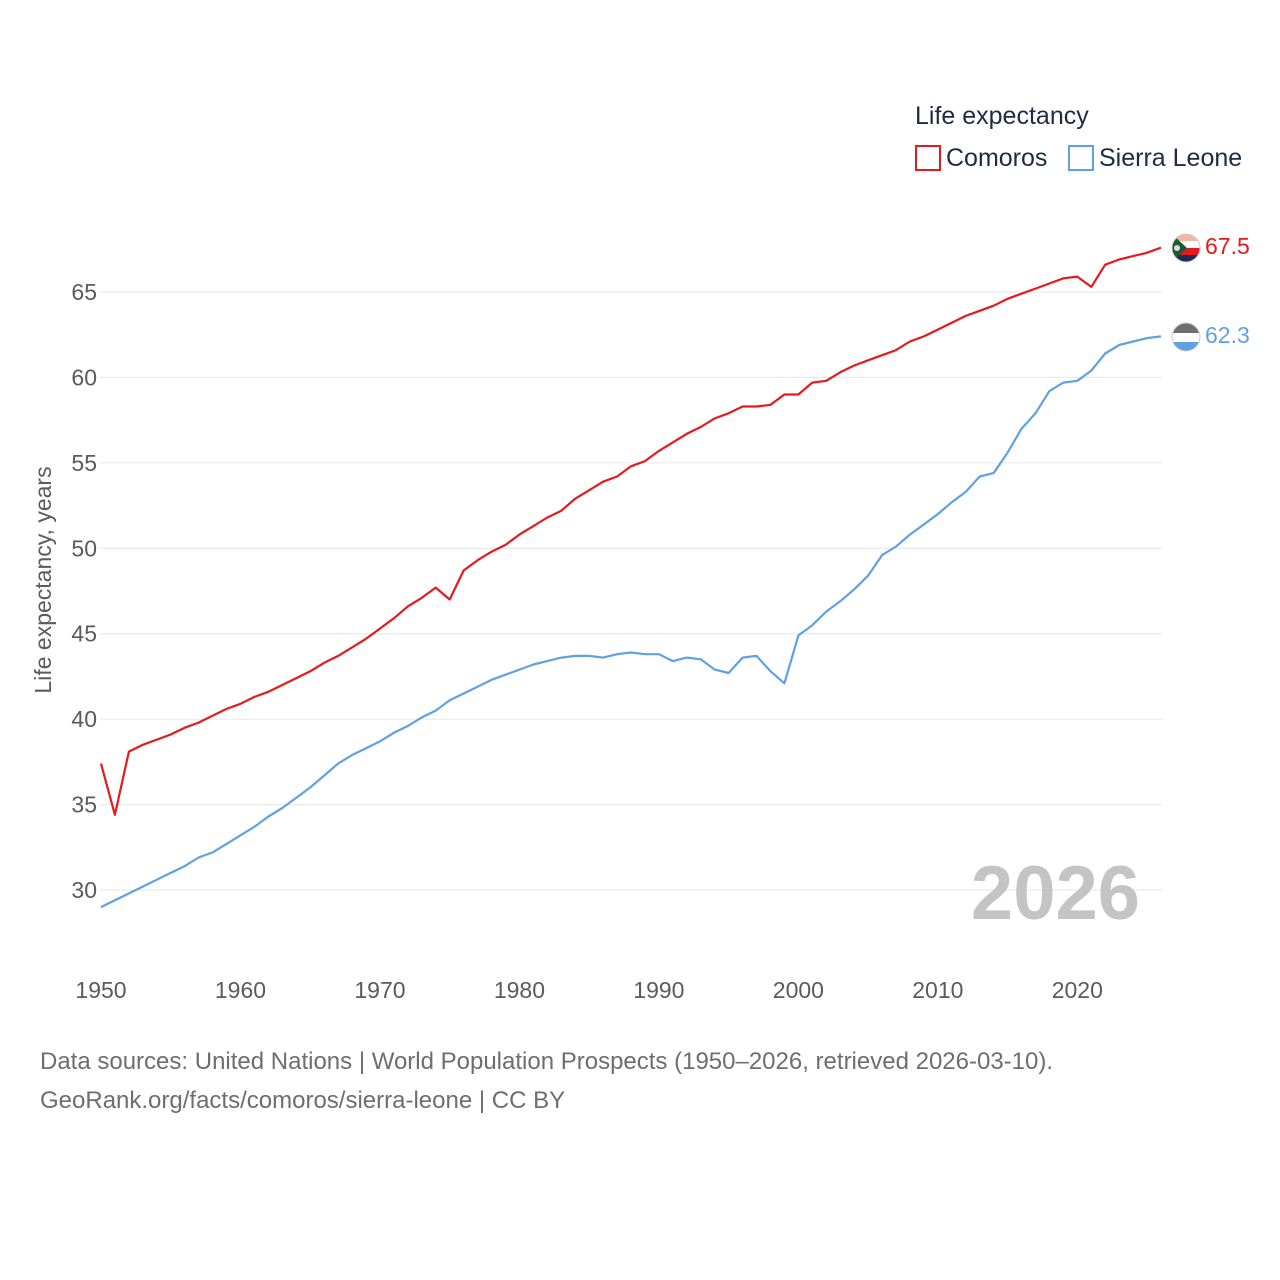 The width and height of the screenshot is (1280, 1280). Describe the element at coordinates (937, 990) in the screenshot. I see `x-tick-label: 2010` at that location.